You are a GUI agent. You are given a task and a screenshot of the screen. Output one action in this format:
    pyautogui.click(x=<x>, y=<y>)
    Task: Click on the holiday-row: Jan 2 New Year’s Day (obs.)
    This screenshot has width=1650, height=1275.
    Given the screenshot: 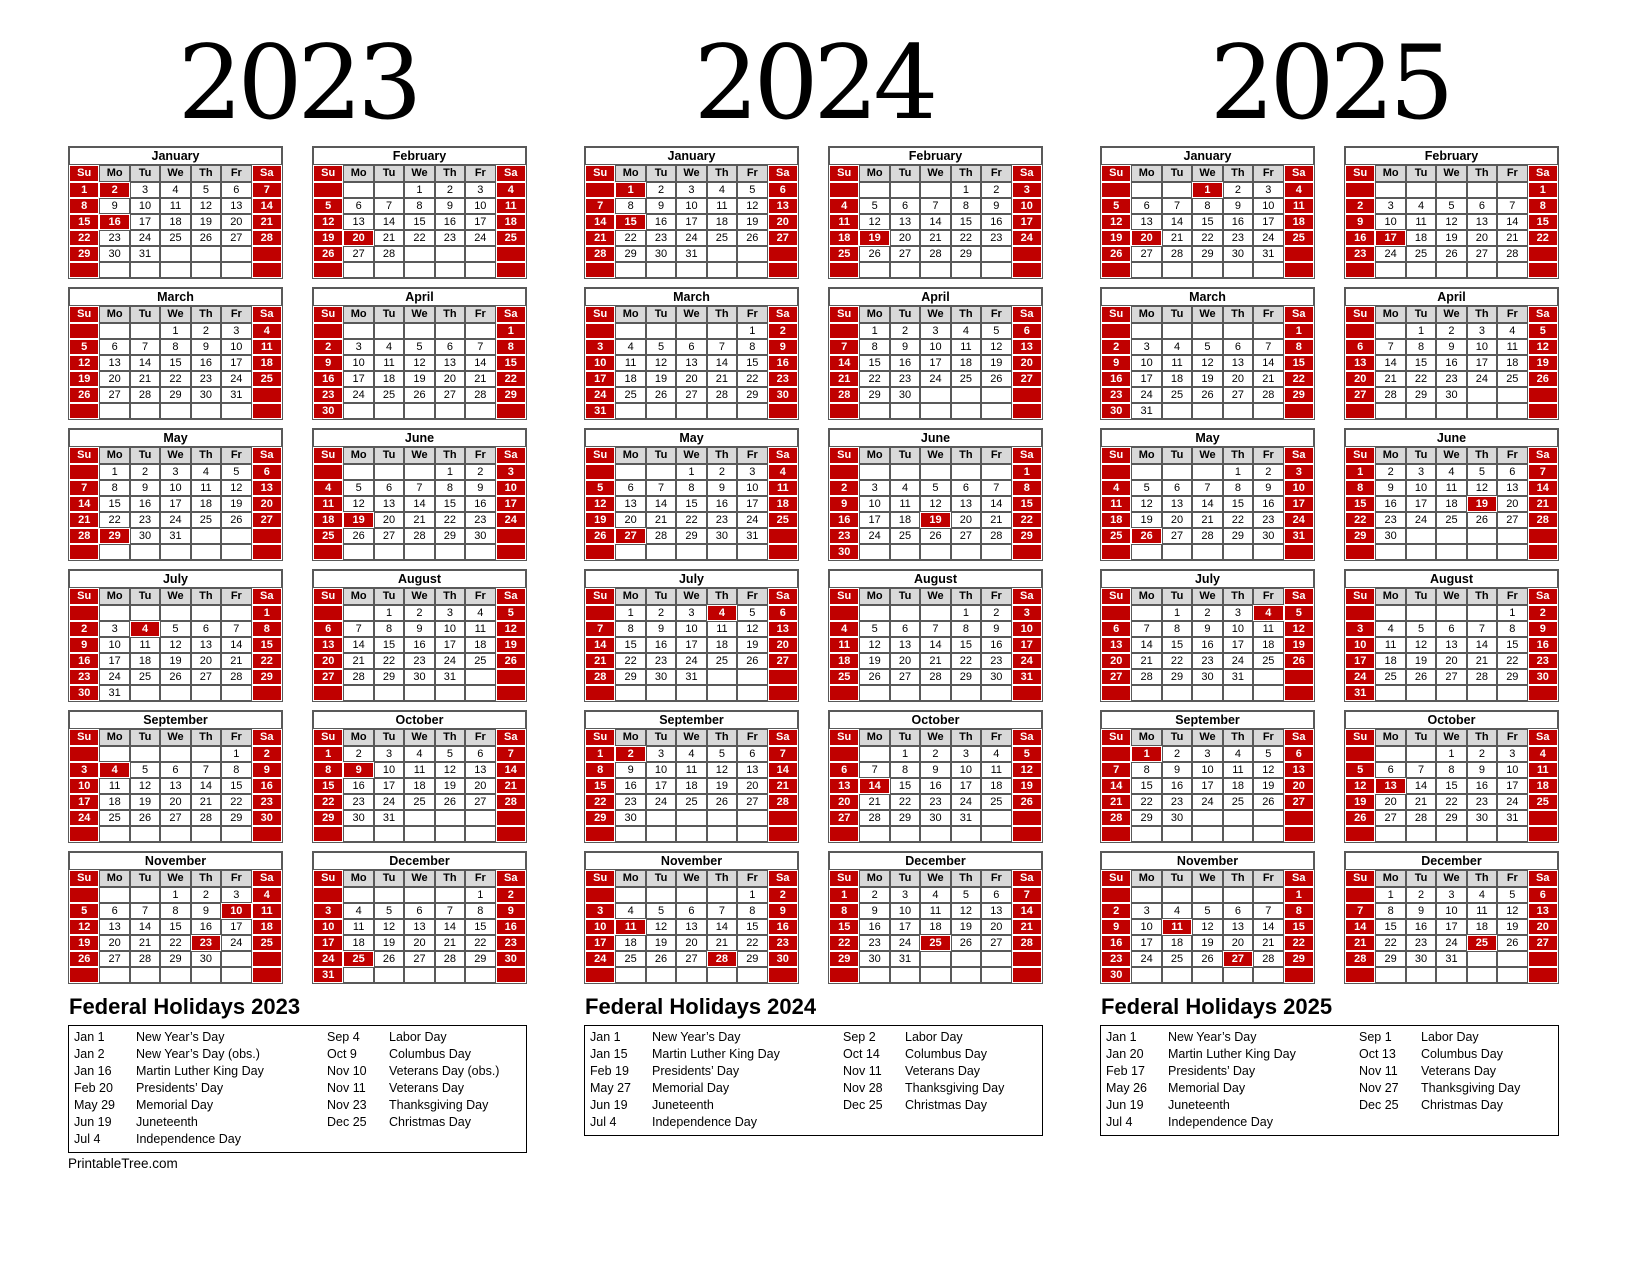 What is the action you would take?
    pyautogui.click(x=200, y=1054)
    